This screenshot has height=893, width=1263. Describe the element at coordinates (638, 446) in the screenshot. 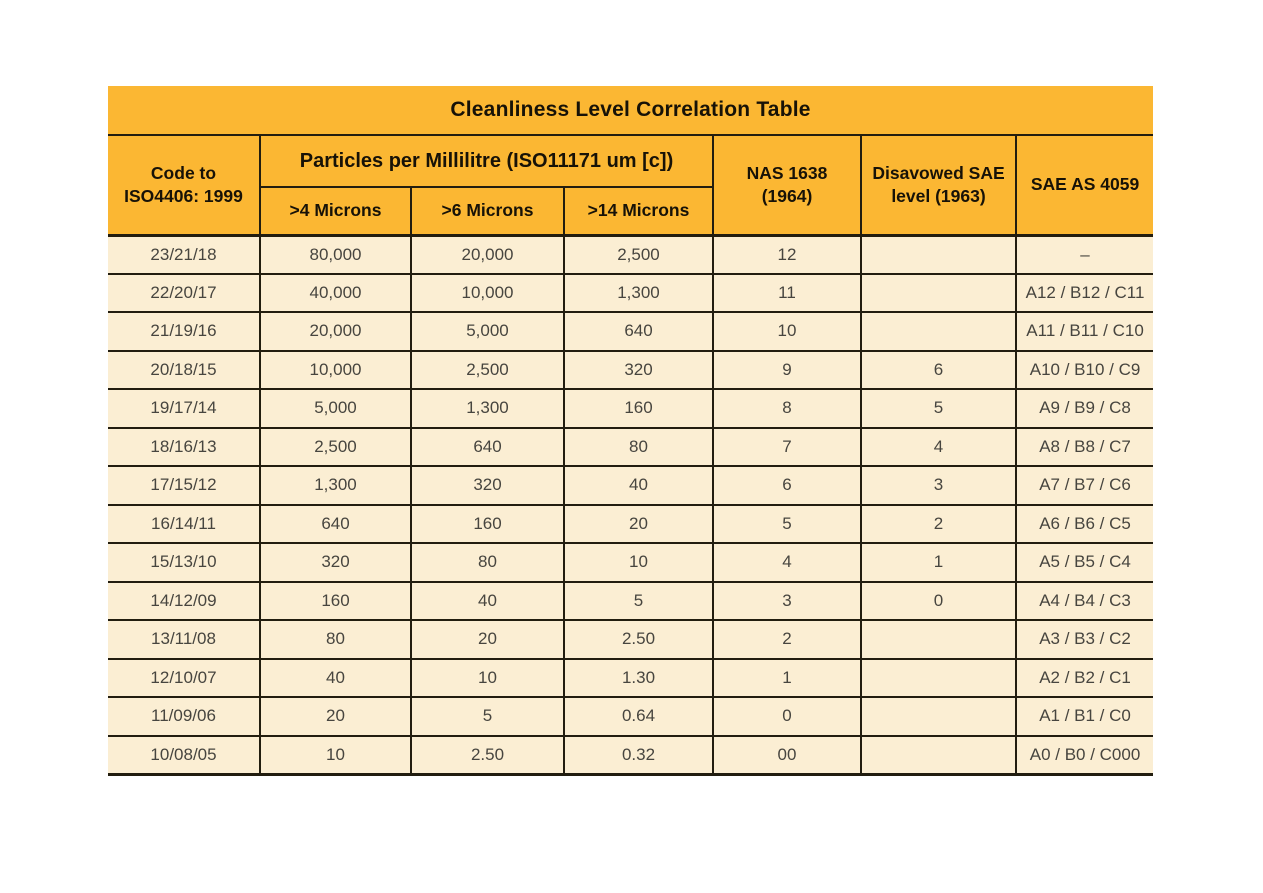

I see `cell-gt14: 80` at that location.